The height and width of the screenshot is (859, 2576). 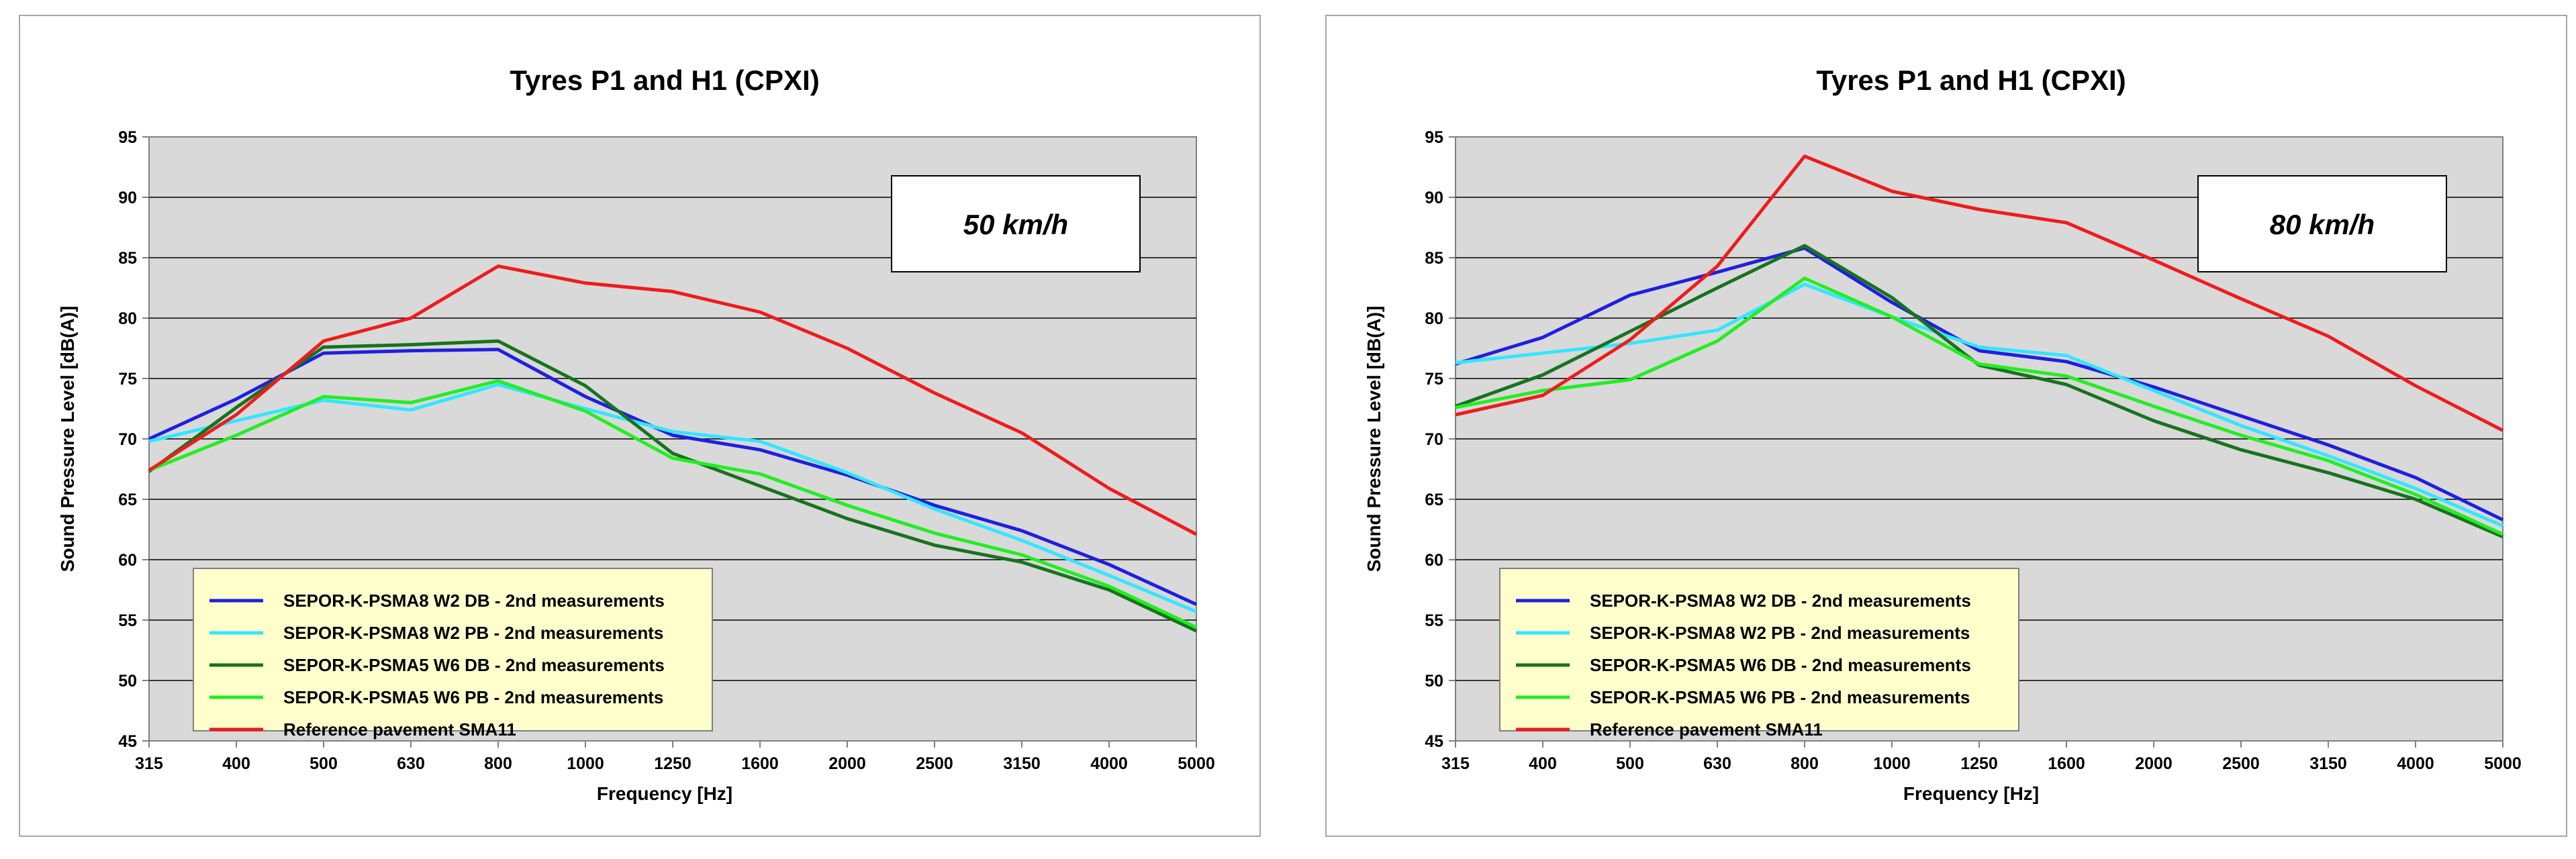 I want to click on speed-annotation: 80 km/h, so click(x=2322, y=225).